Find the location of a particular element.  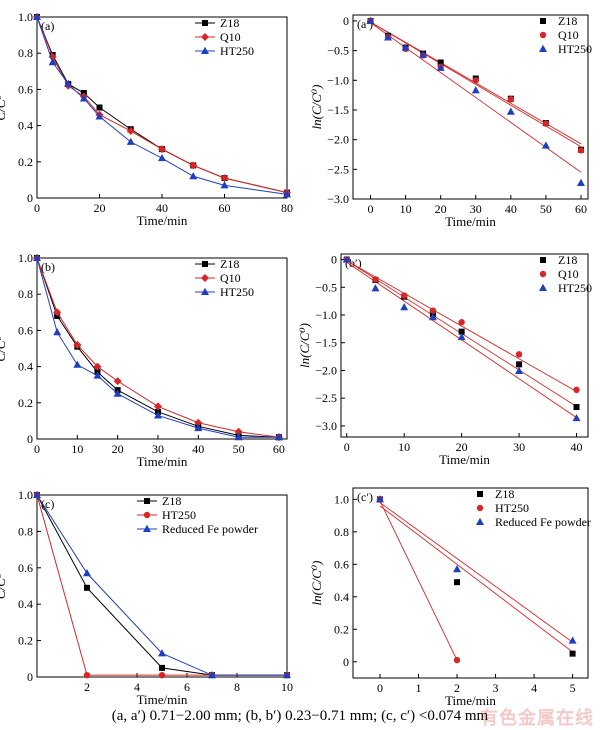

y-tick-label: −2.0 is located at coordinates (338, 140).